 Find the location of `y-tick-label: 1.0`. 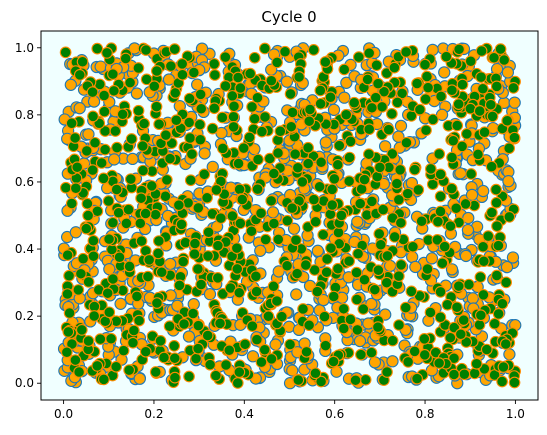

y-tick-label: 1.0 is located at coordinates (24, 48).